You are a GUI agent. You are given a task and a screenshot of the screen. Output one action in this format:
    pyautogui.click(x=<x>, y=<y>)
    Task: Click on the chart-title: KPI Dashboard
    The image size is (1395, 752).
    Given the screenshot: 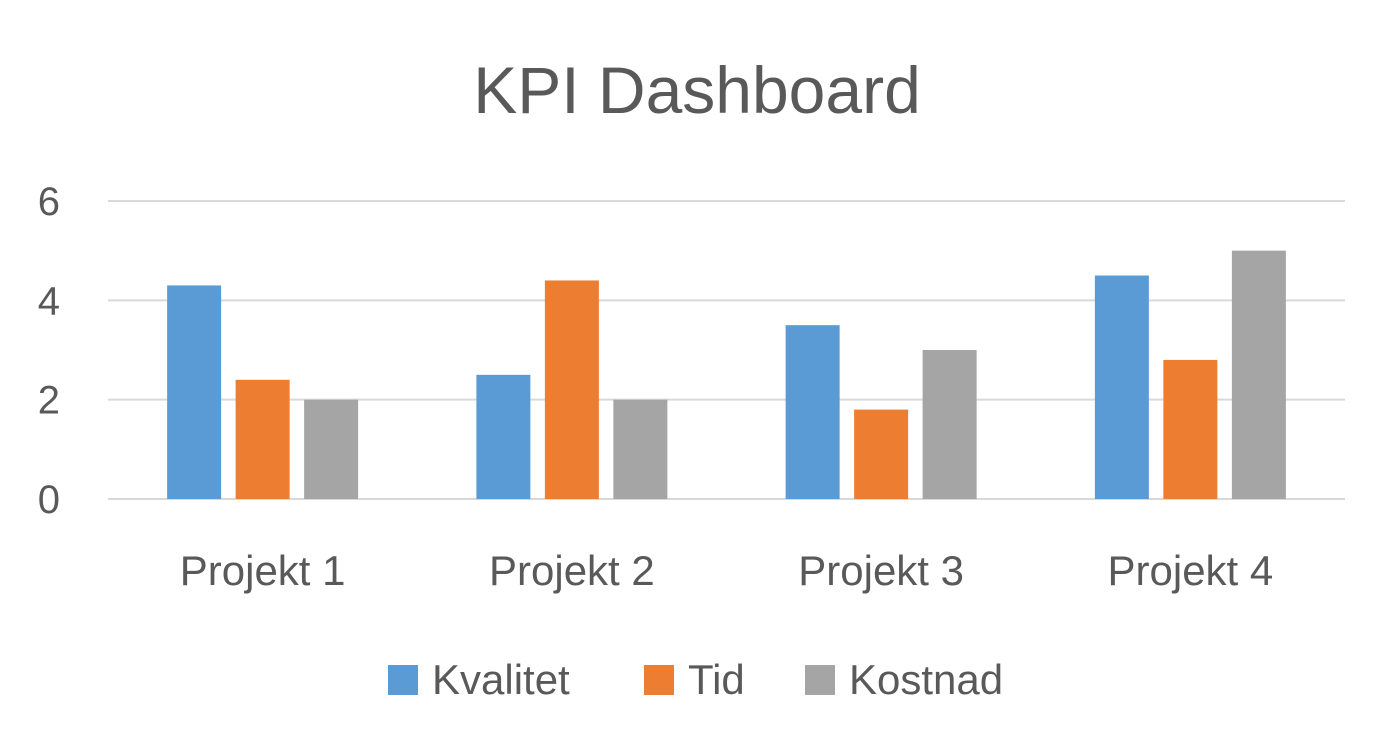 What is the action you would take?
    pyautogui.click(x=697, y=90)
    